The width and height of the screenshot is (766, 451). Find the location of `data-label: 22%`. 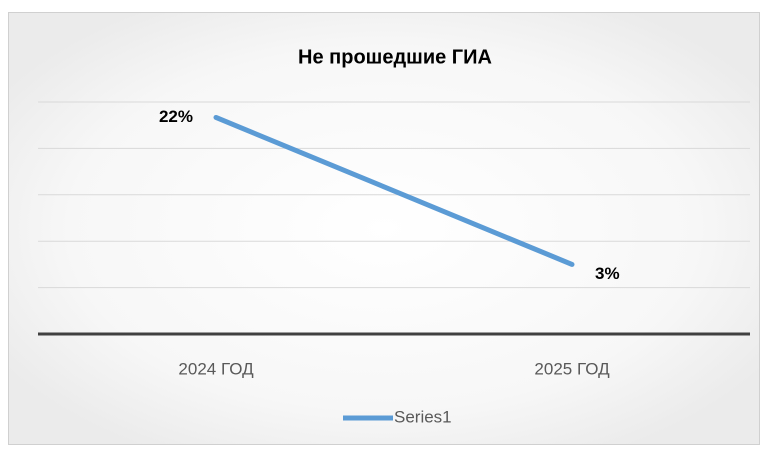

data-label: 22% is located at coordinates (176, 116).